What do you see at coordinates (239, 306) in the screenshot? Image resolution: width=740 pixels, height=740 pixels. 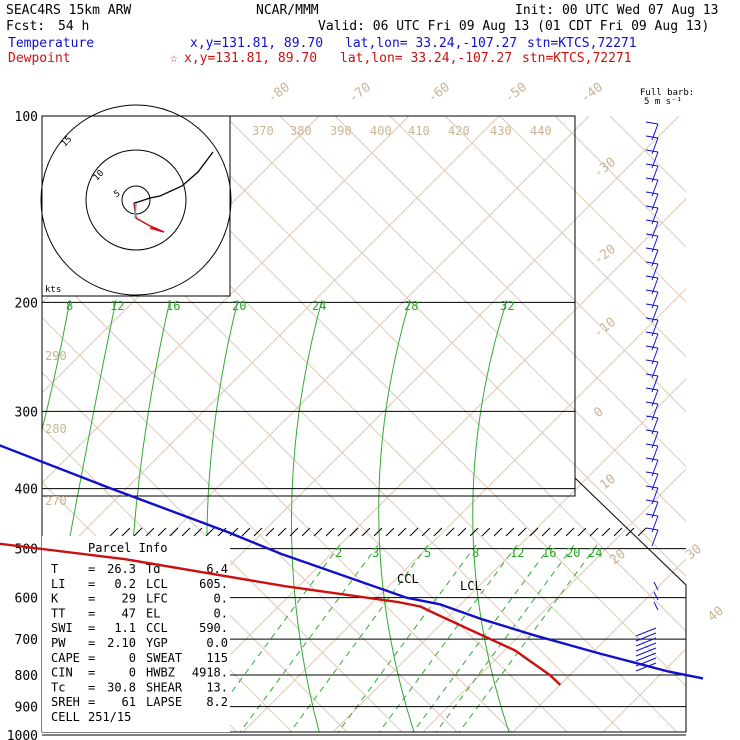 I see `mixing-ratio-label: 20` at bounding box center [239, 306].